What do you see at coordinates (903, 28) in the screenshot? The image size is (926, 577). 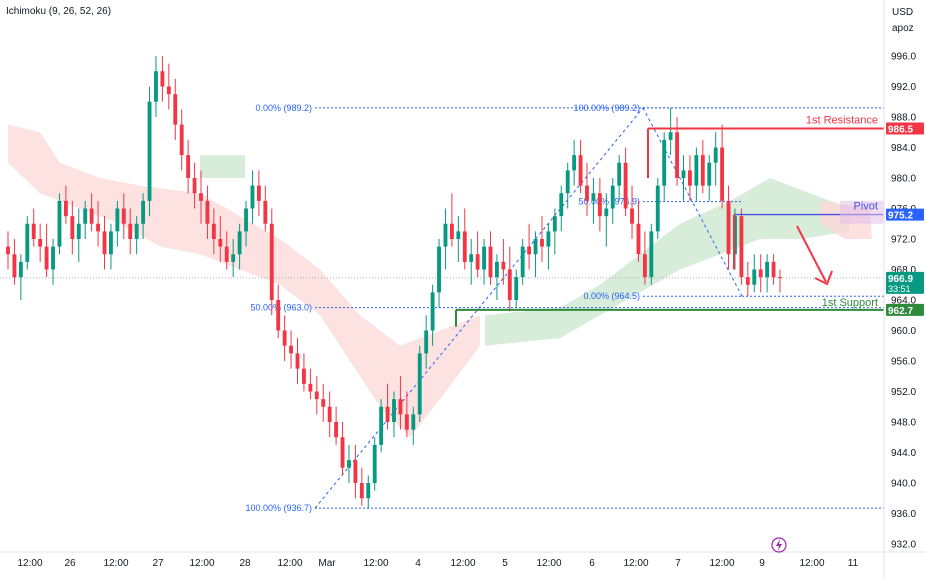 I see `scale-mode-label: apoz` at bounding box center [903, 28].